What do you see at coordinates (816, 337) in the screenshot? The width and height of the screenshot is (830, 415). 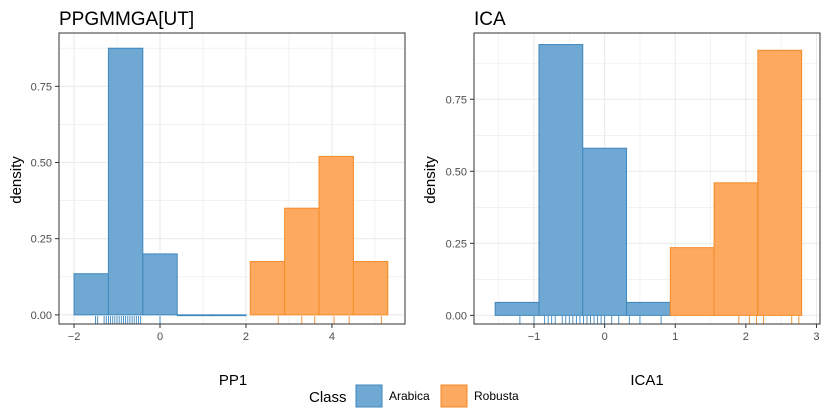 I see `x-tick-label: 3` at bounding box center [816, 337].